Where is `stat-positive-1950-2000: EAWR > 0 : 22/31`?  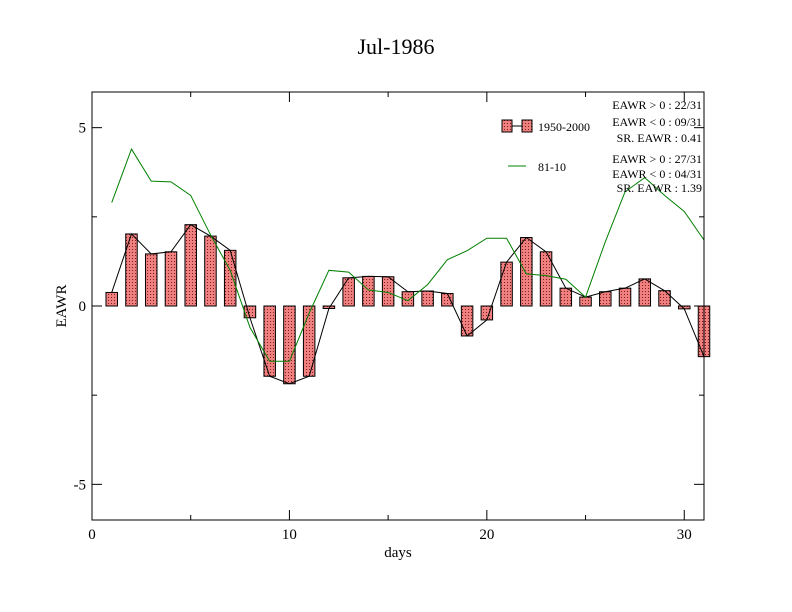
stat-positive-1950-2000: EAWR > 0 : 22/31 is located at coordinates (657, 105).